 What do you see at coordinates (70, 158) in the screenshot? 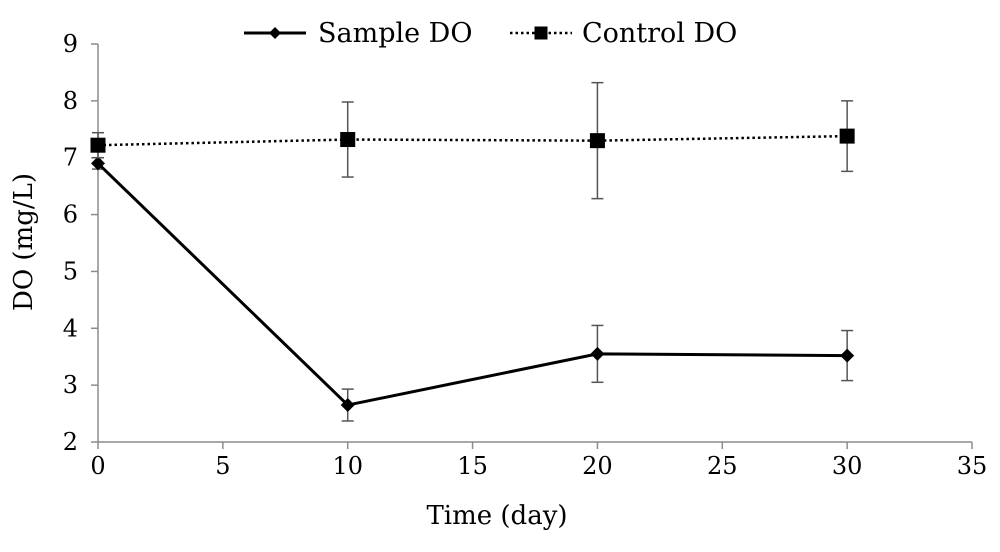
I see `y-tick-label: 7` at bounding box center [70, 158].